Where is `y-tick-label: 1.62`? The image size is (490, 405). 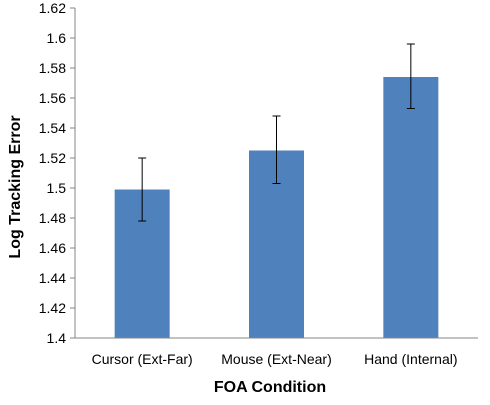 y-tick-label: 1.62 is located at coordinates (52, 8).